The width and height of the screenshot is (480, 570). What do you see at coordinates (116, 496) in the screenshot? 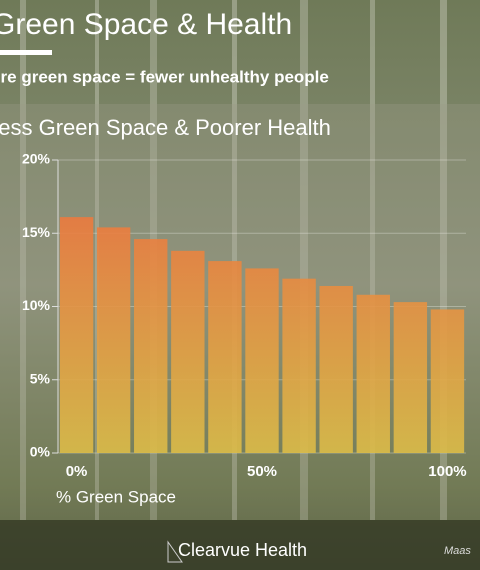
I see `x-axis-label: % Green Space` at bounding box center [116, 496].